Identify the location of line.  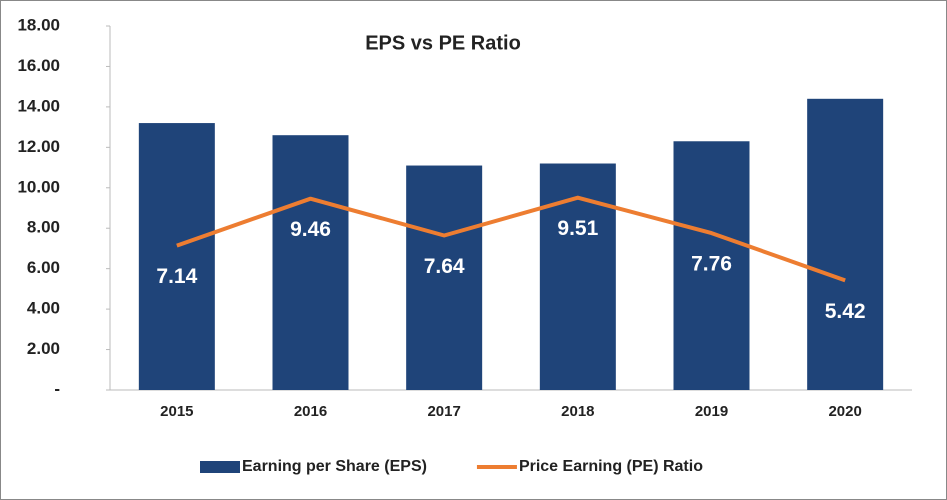
(511, 239).